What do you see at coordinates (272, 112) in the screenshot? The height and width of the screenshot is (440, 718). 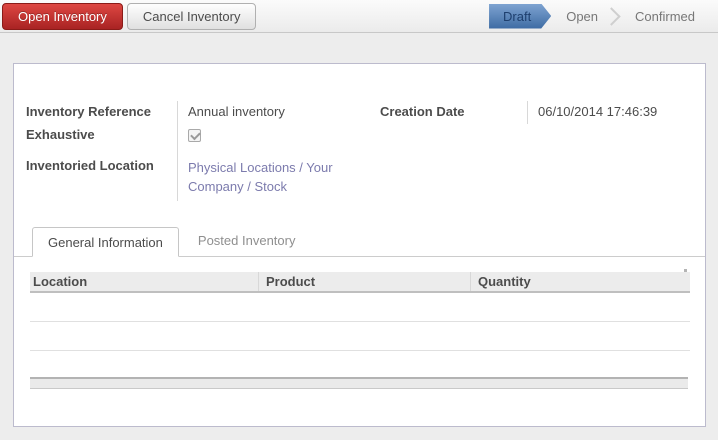 I see `inventory-reference-value: Annual inventory` at bounding box center [272, 112].